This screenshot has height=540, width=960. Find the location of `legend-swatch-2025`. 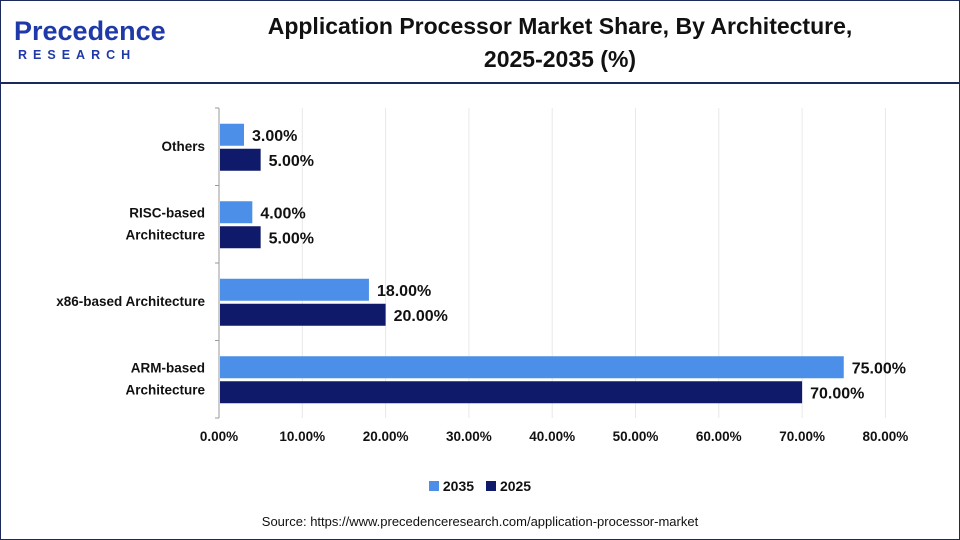

legend-swatch-2025 is located at coordinates (490, 486).